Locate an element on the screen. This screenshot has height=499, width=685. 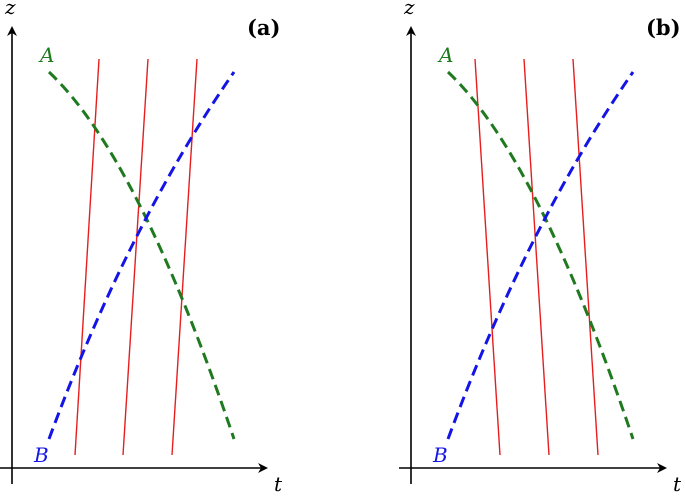
curve-b-label-a: B is located at coordinates (41, 455).